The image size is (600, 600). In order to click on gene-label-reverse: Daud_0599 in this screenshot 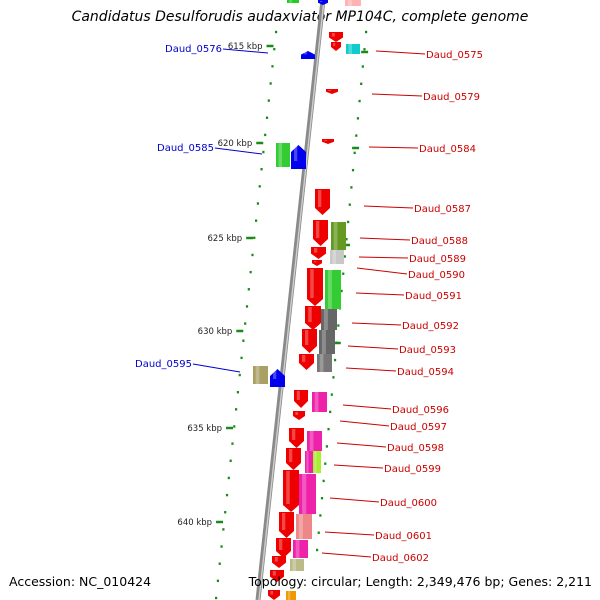, I will do `click(412, 469)`.